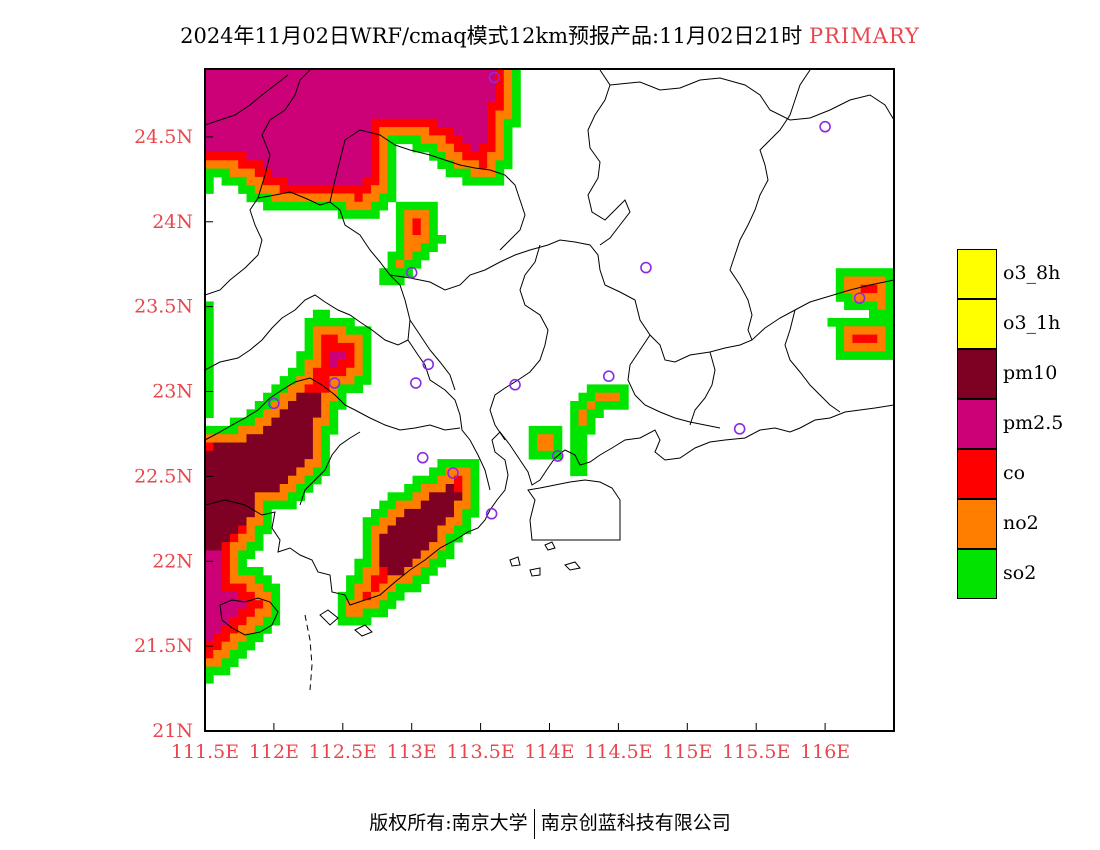  What do you see at coordinates (1027, 274) in the screenshot?
I see `legend-item: o3_8h` at bounding box center [1027, 274].